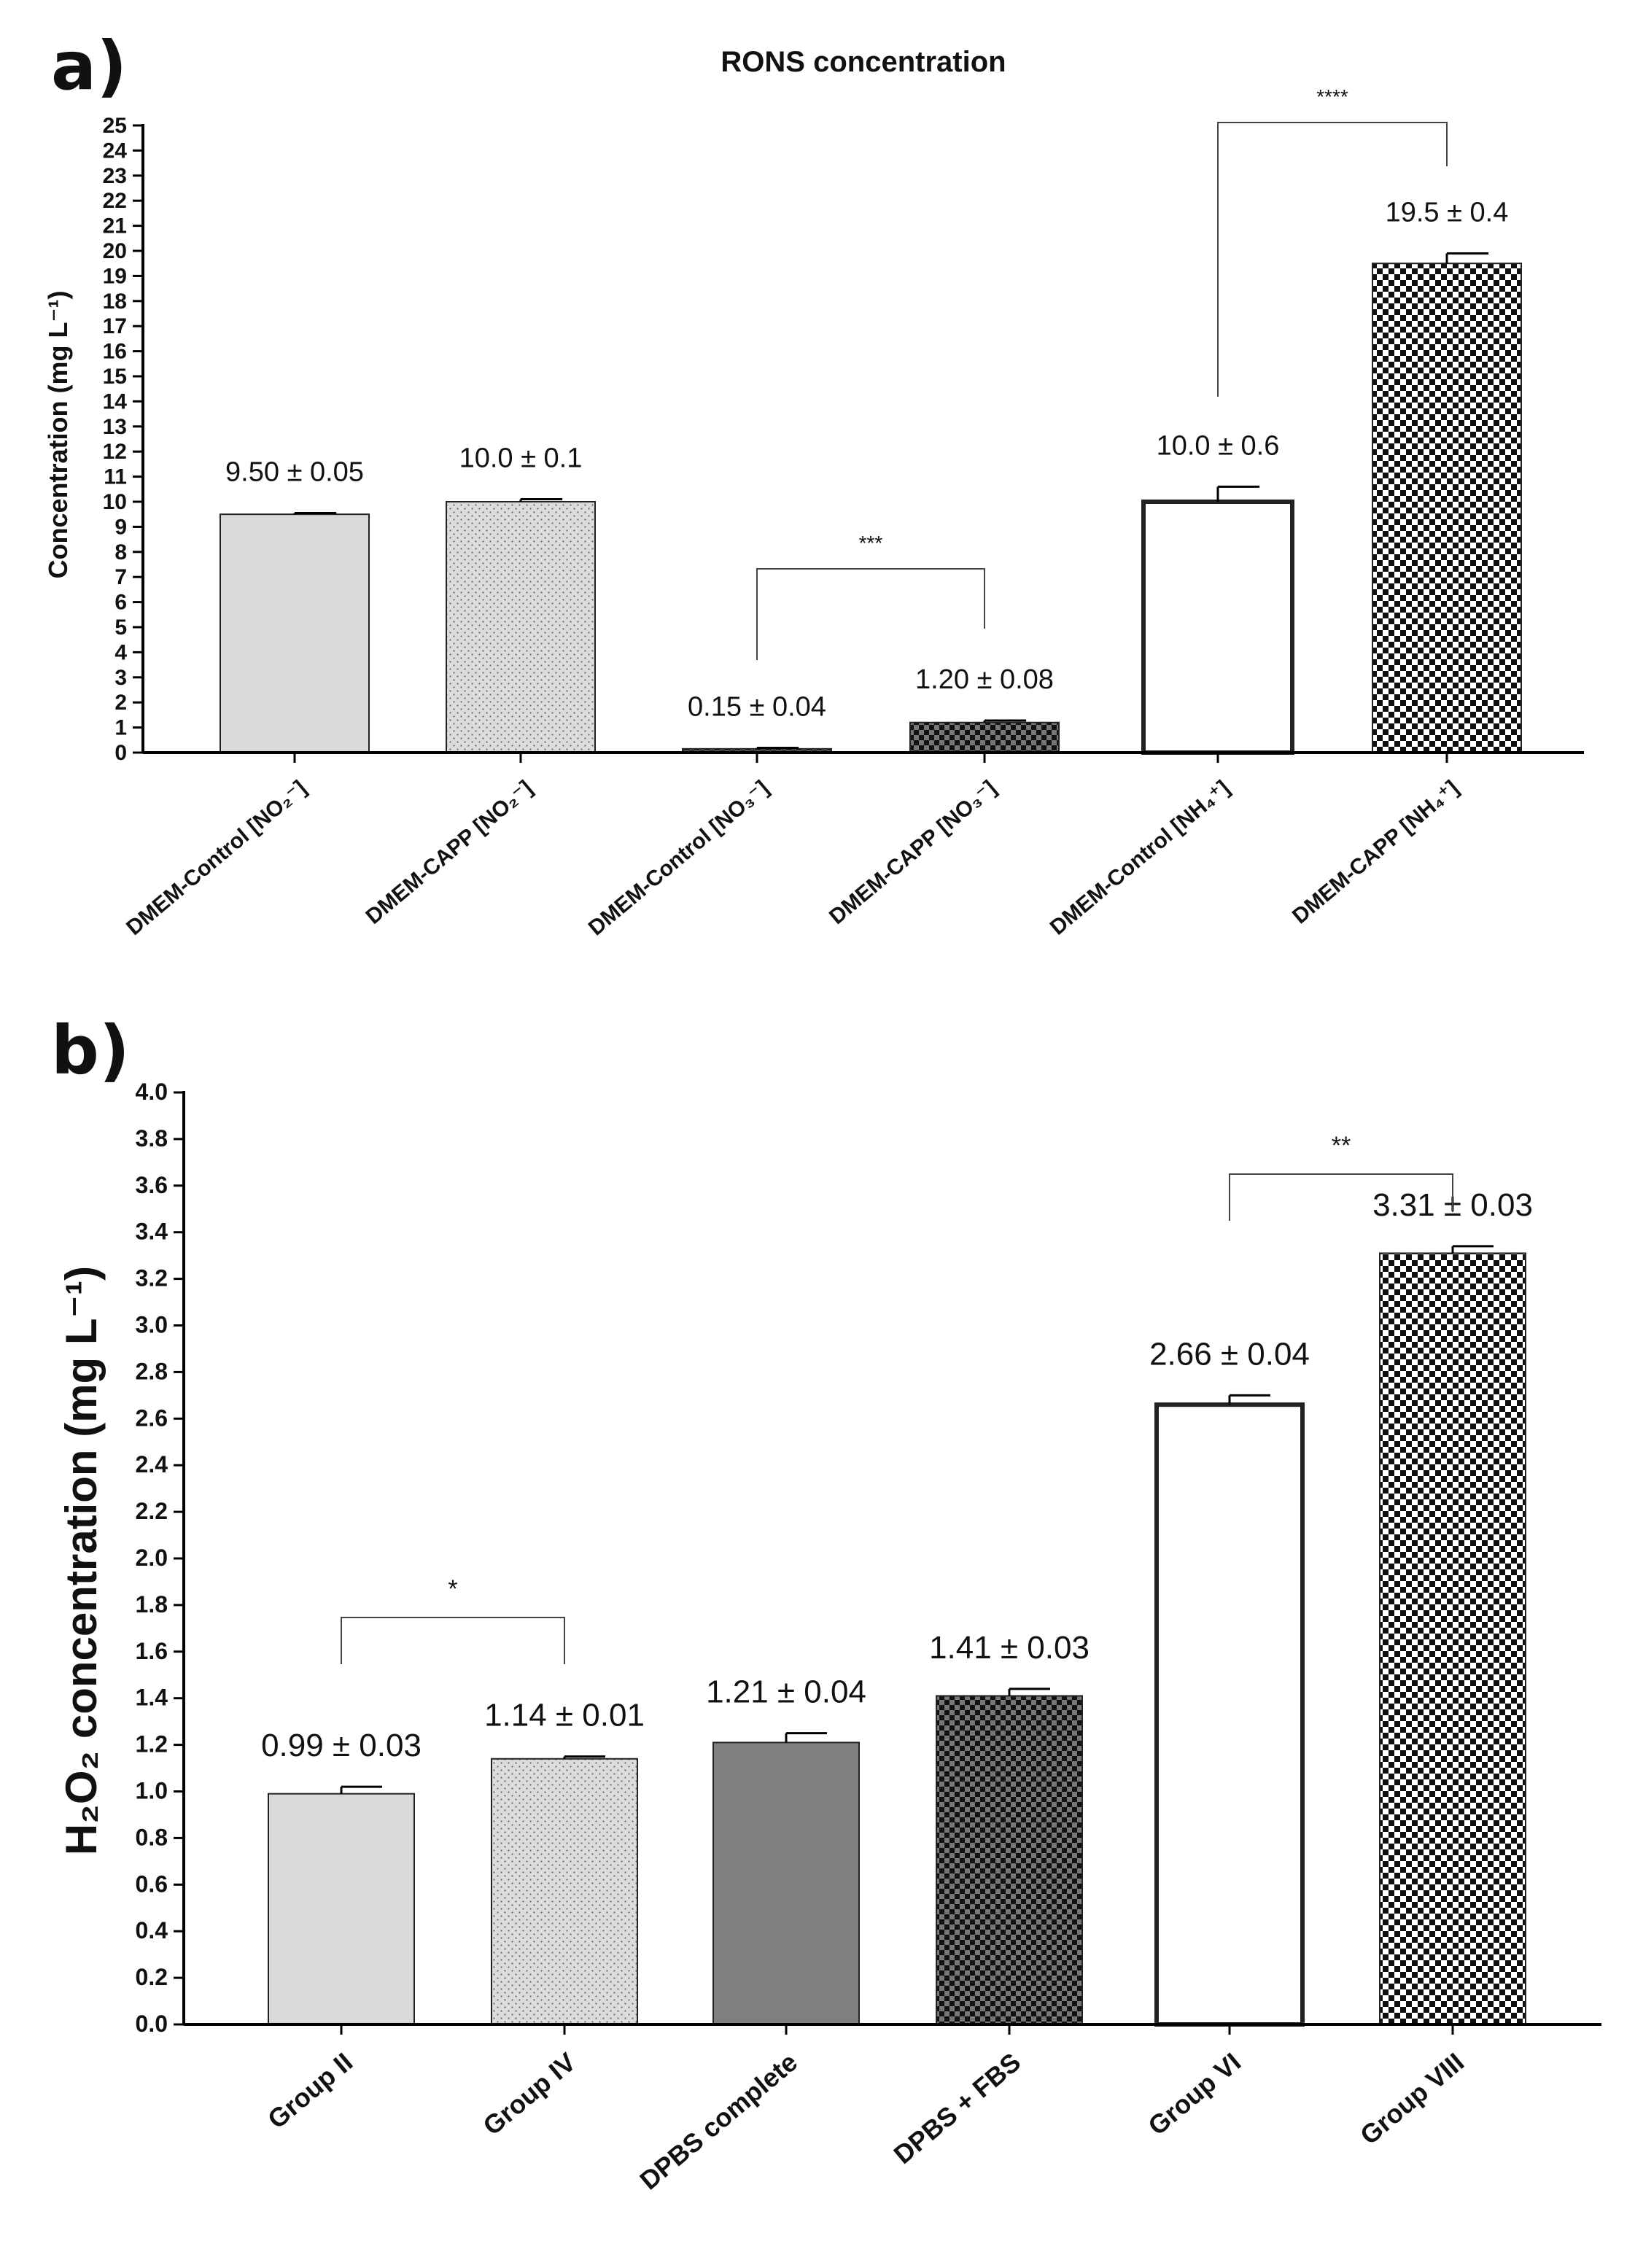 This screenshot has width=1635, height=2268. I want to click on y-tick-label: 0.4, so click(152, 1930).